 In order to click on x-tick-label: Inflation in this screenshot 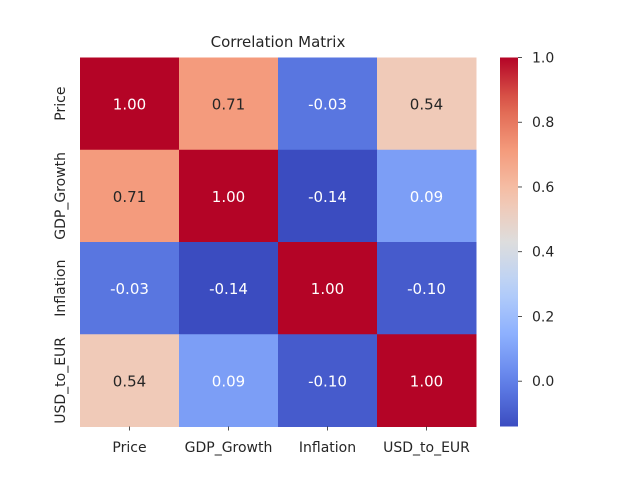, I will do `click(327, 448)`.